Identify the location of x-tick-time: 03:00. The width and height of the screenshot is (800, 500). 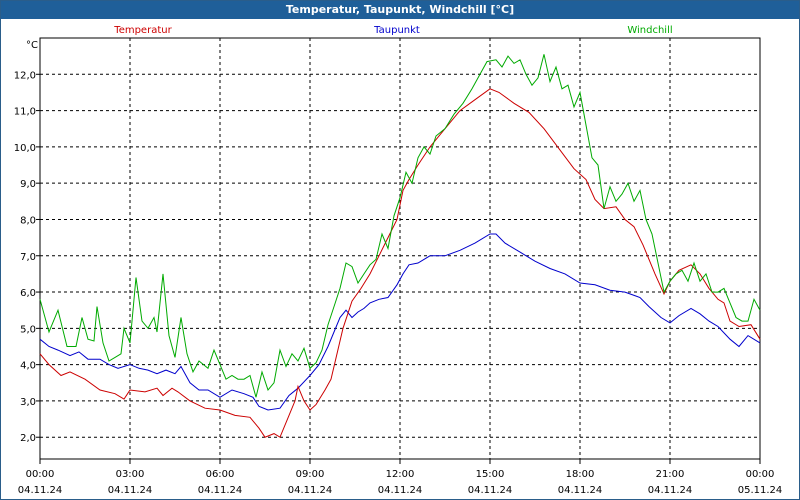
(130, 474).